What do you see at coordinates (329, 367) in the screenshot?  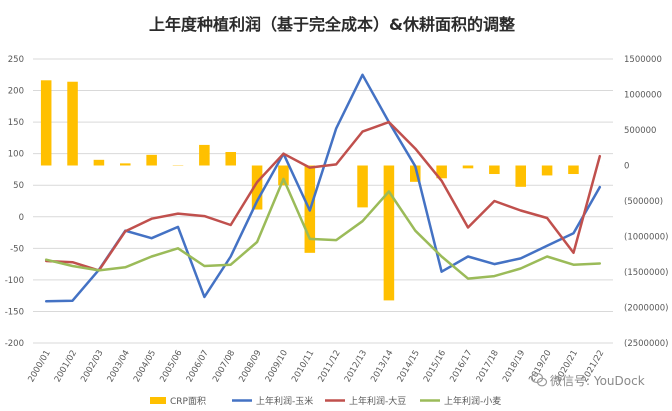 I see `x-tick-label: 2011/12` at bounding box center [329, 367].